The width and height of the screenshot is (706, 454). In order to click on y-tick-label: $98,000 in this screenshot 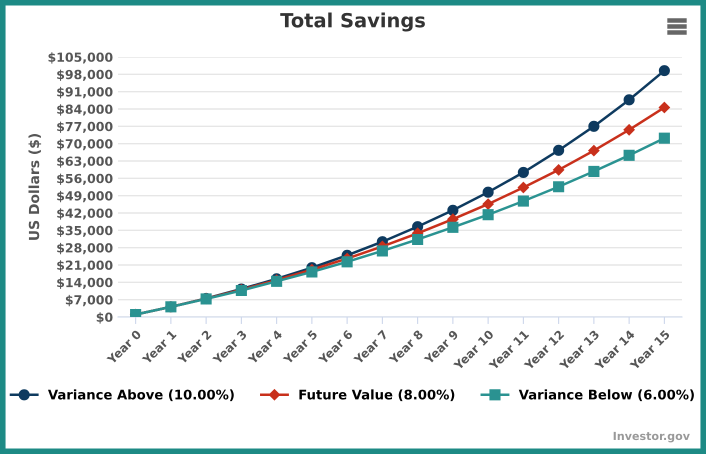, I will do `click(85, 75)`.